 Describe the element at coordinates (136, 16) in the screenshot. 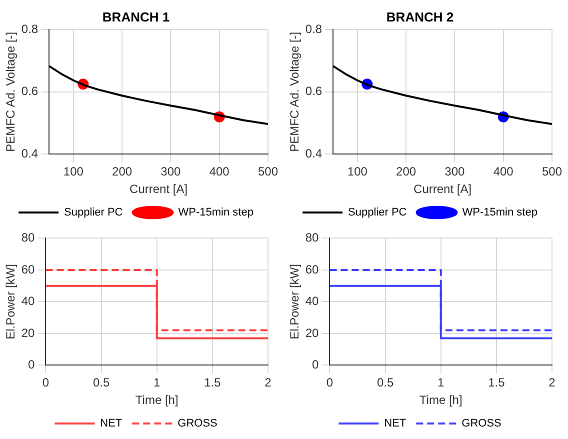

I see `chart-title: BRANCH 1` at that location.